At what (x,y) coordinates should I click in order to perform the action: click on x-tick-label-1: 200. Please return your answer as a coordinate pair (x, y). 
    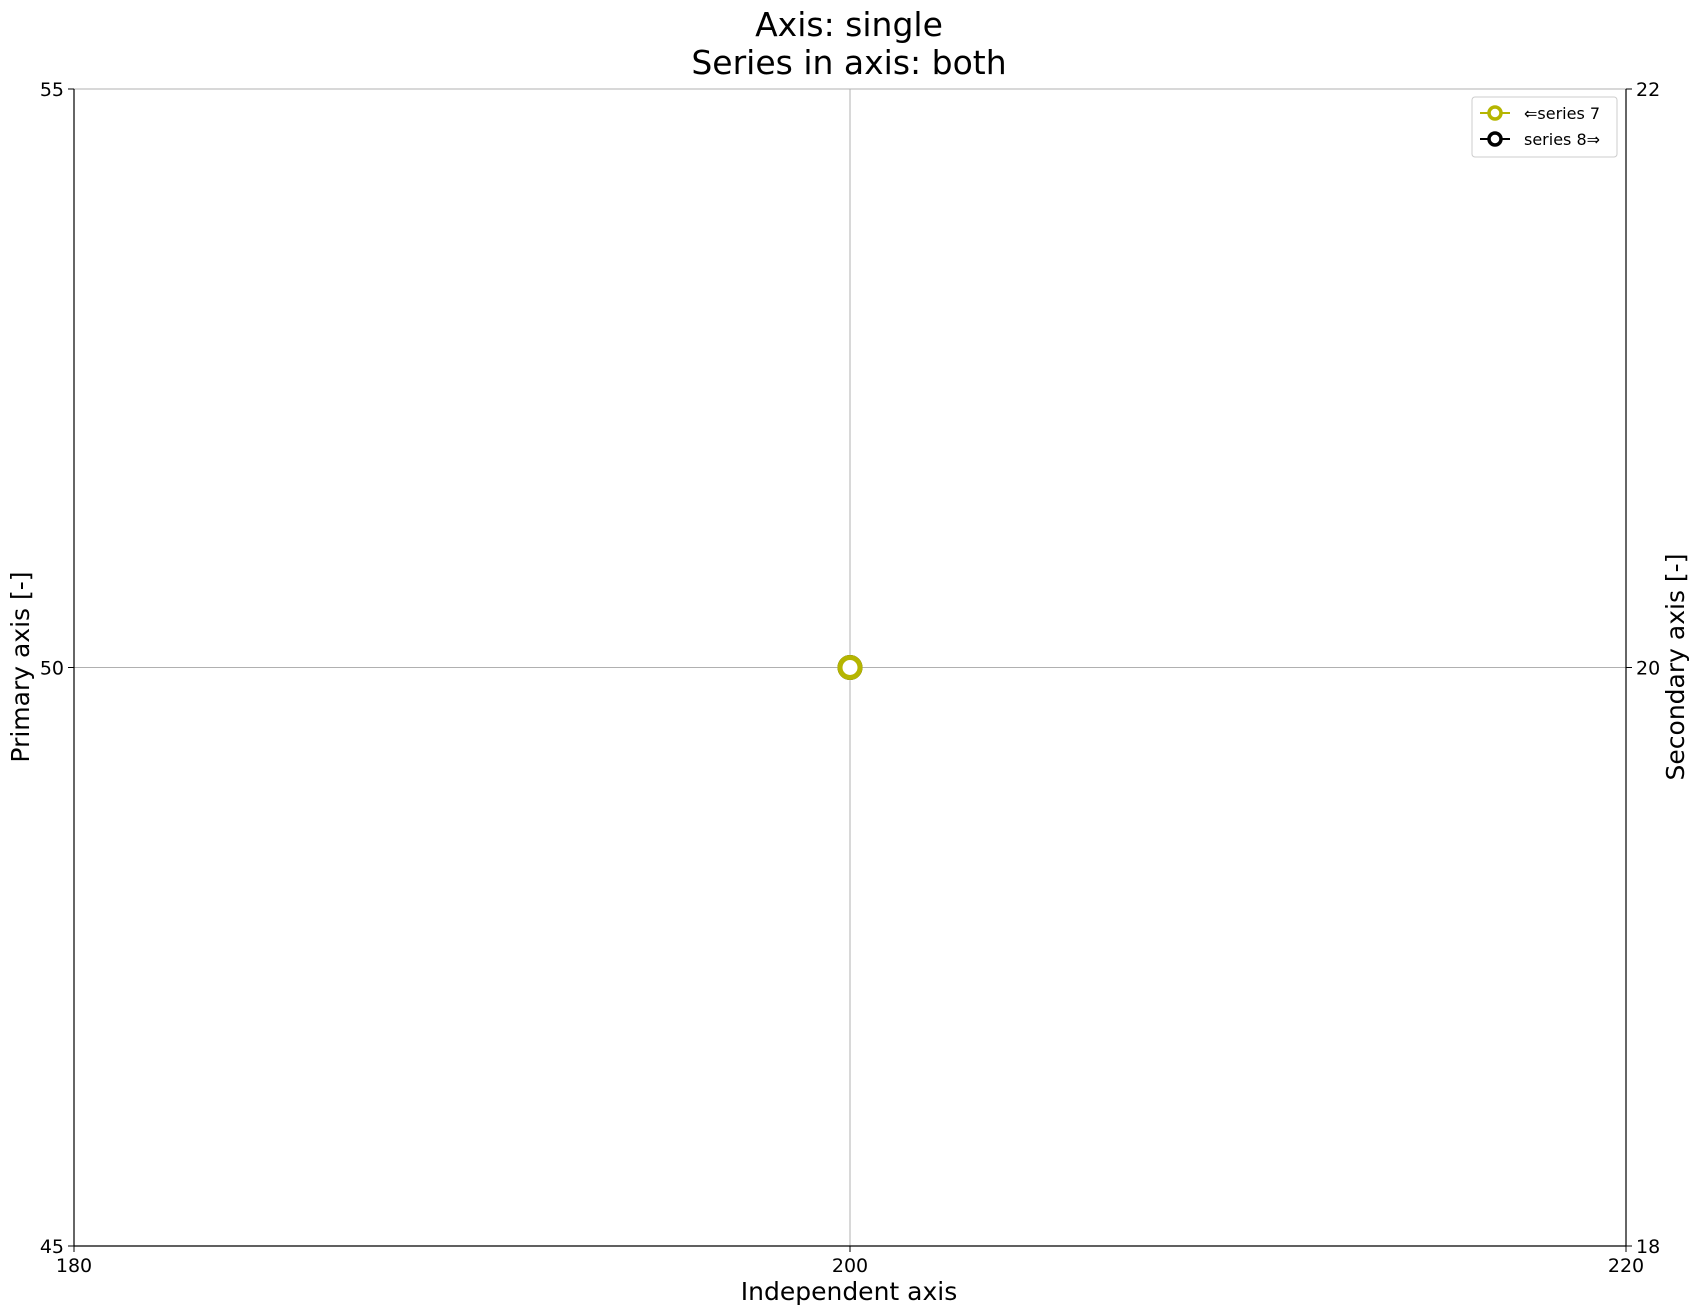
    Looking at the image, I should click on (850, 1266).